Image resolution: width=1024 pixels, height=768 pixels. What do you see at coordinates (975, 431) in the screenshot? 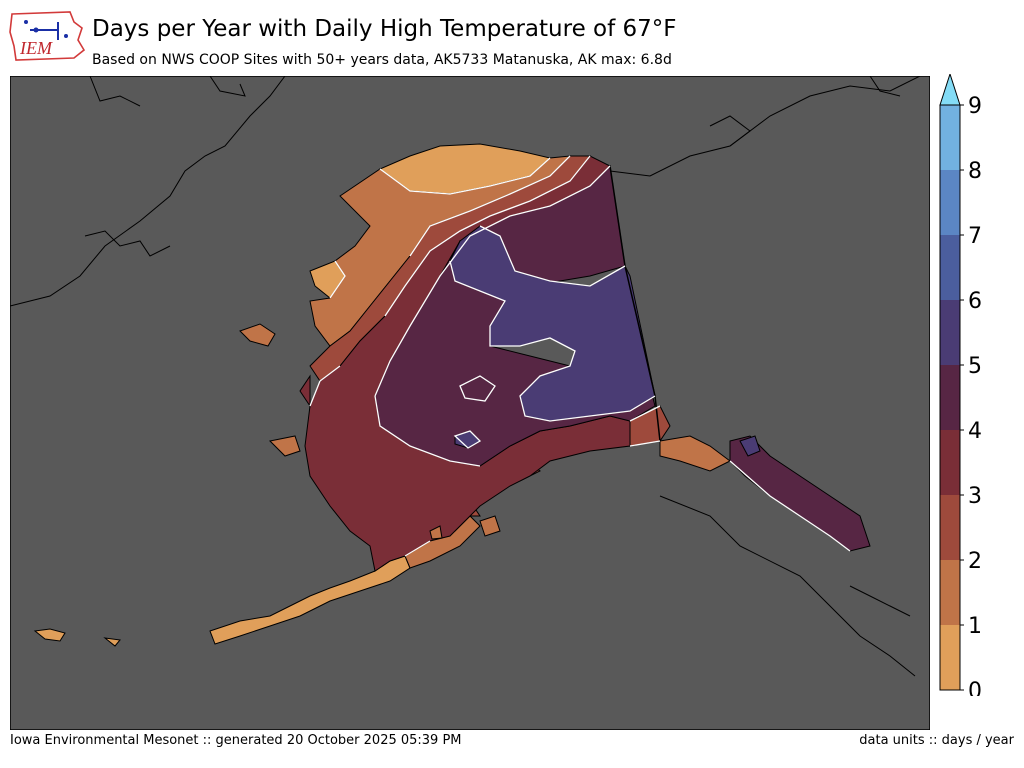
I see `colorbar-tick-label: 4` at bounding box center [975, 431].